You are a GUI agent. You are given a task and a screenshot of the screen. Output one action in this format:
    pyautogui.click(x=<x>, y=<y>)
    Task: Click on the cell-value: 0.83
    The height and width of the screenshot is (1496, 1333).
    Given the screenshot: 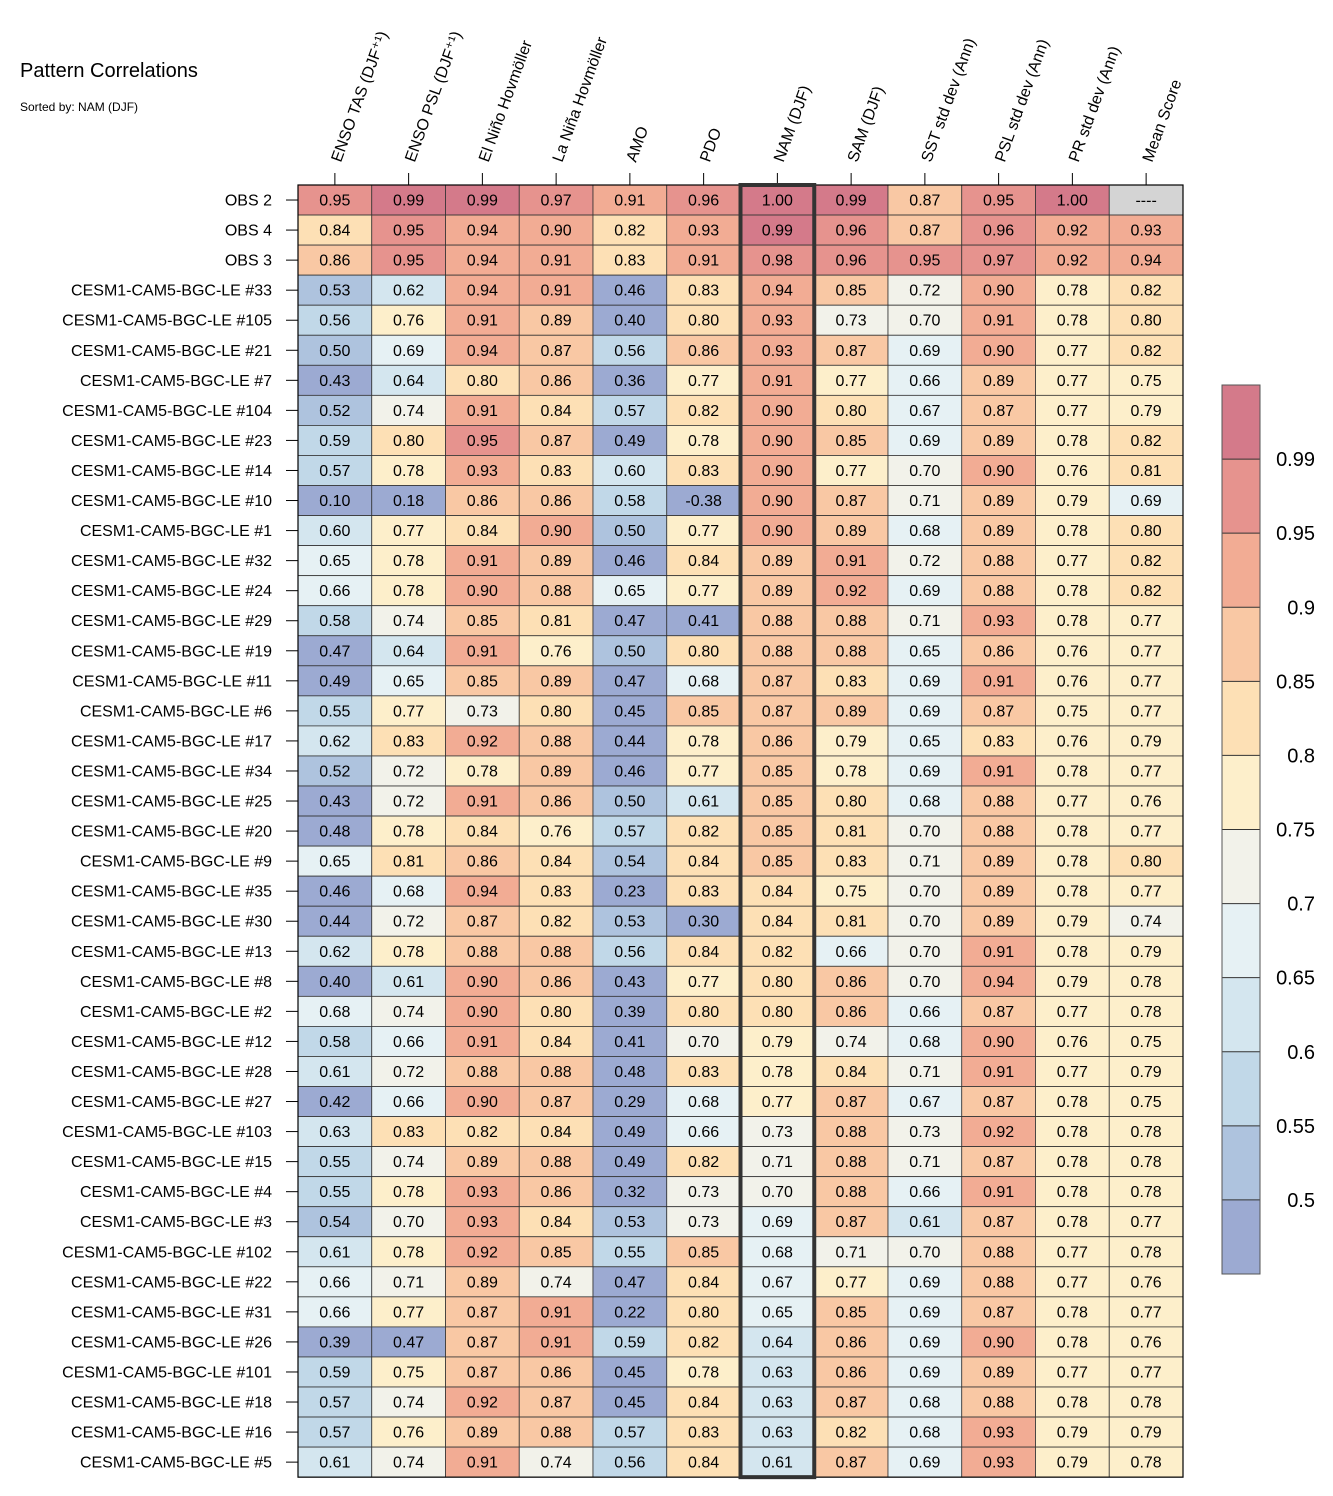 What is the action you would take?
    pyautogui.click(x=703, y=1072)
    